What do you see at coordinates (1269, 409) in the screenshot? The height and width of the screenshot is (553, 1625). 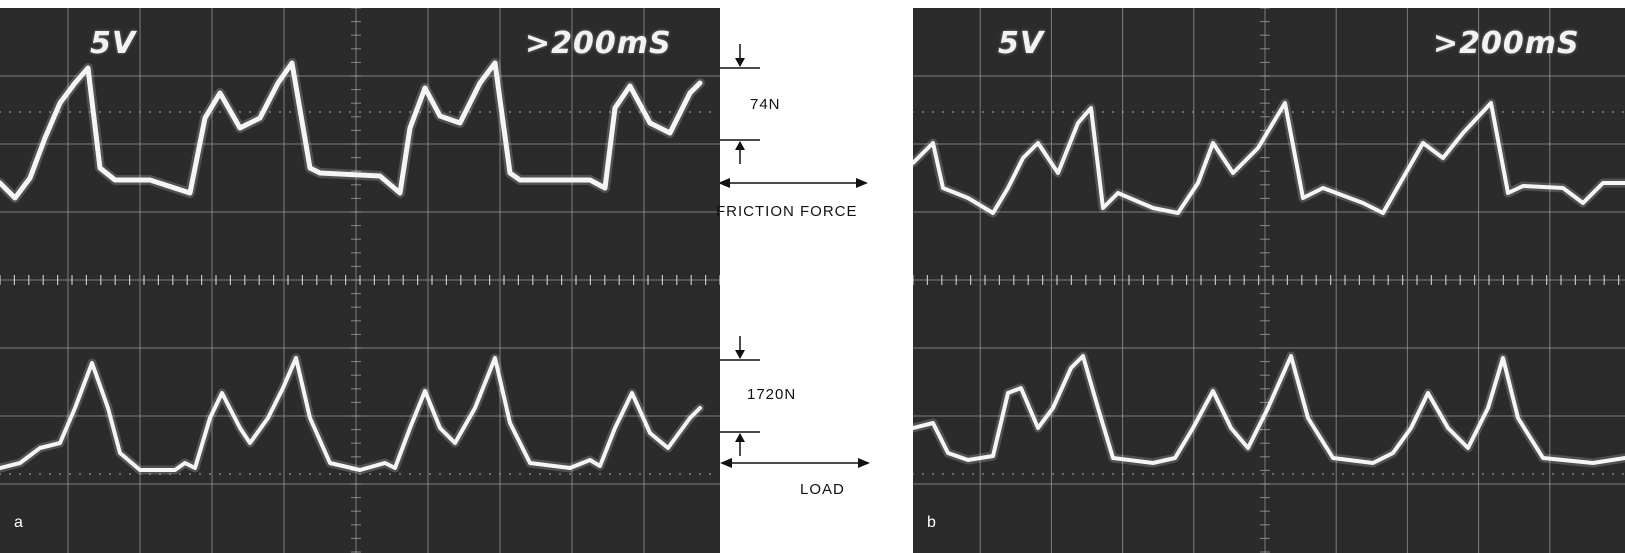 I see `load-trace-b` at bounding box center [1269, 409].